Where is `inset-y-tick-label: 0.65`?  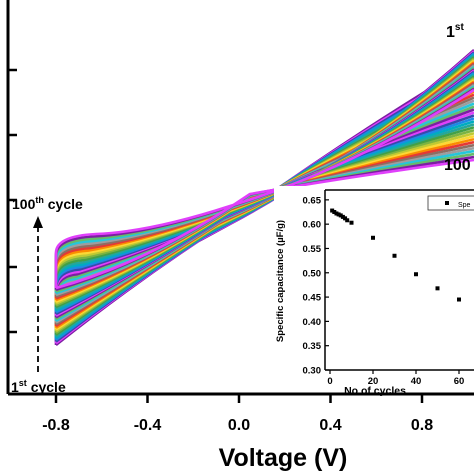
inset-y-tick-label: 0.65 is located at coordinates (312, 200).